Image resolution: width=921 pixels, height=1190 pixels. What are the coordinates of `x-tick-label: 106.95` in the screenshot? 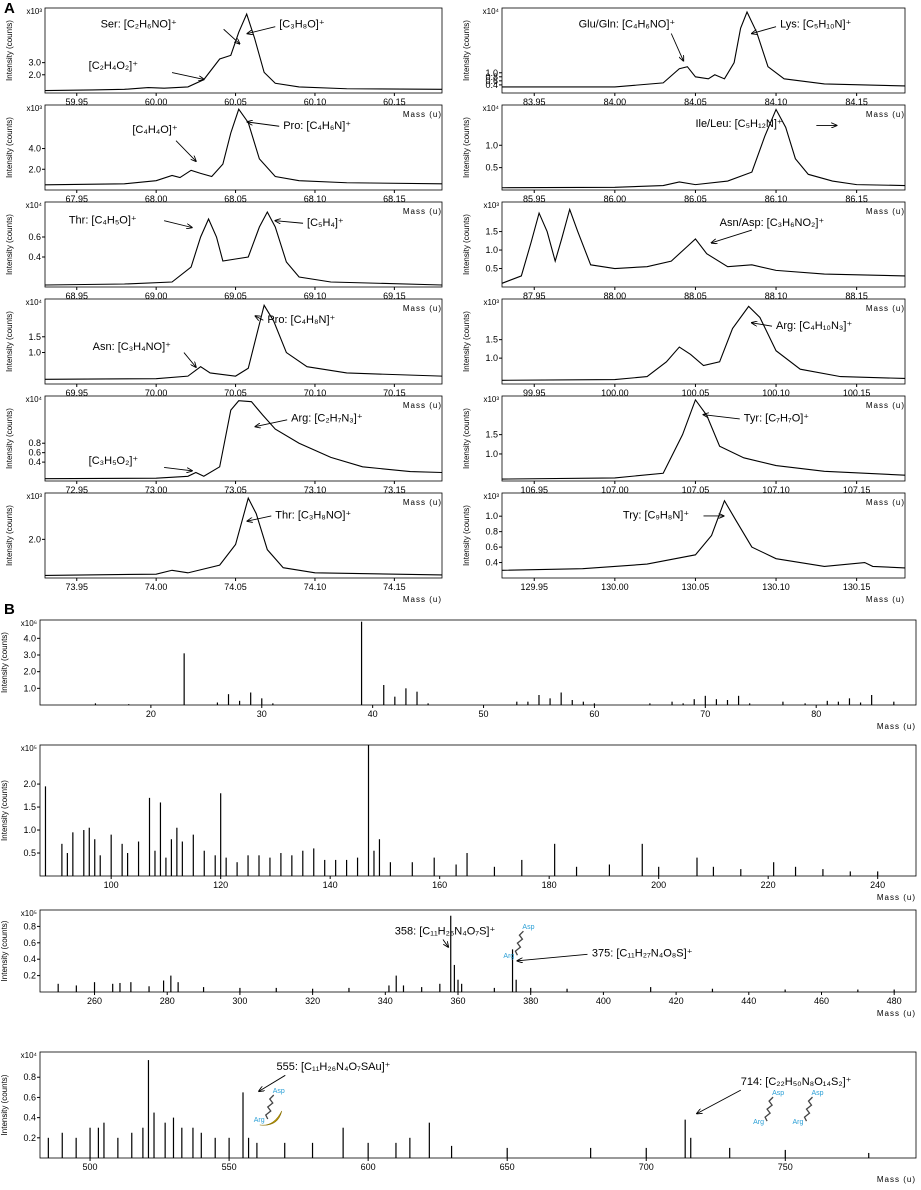 It's located at (534, 490).